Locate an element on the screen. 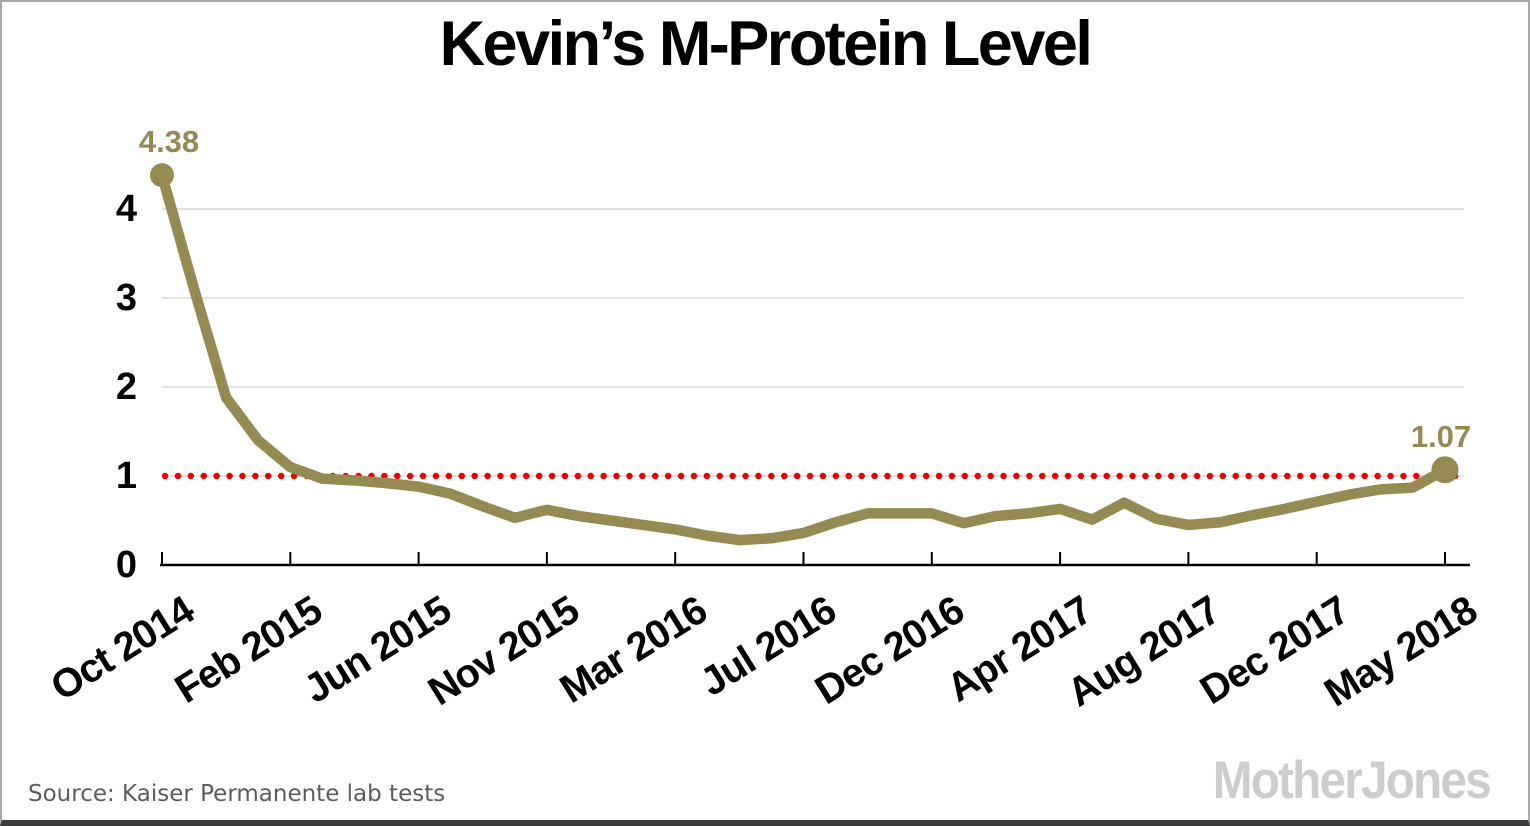 This screenshot has width=1530, height=826. source-credit: Source: Kaiser Permanente lab tests is located at coordinates (237, 794).